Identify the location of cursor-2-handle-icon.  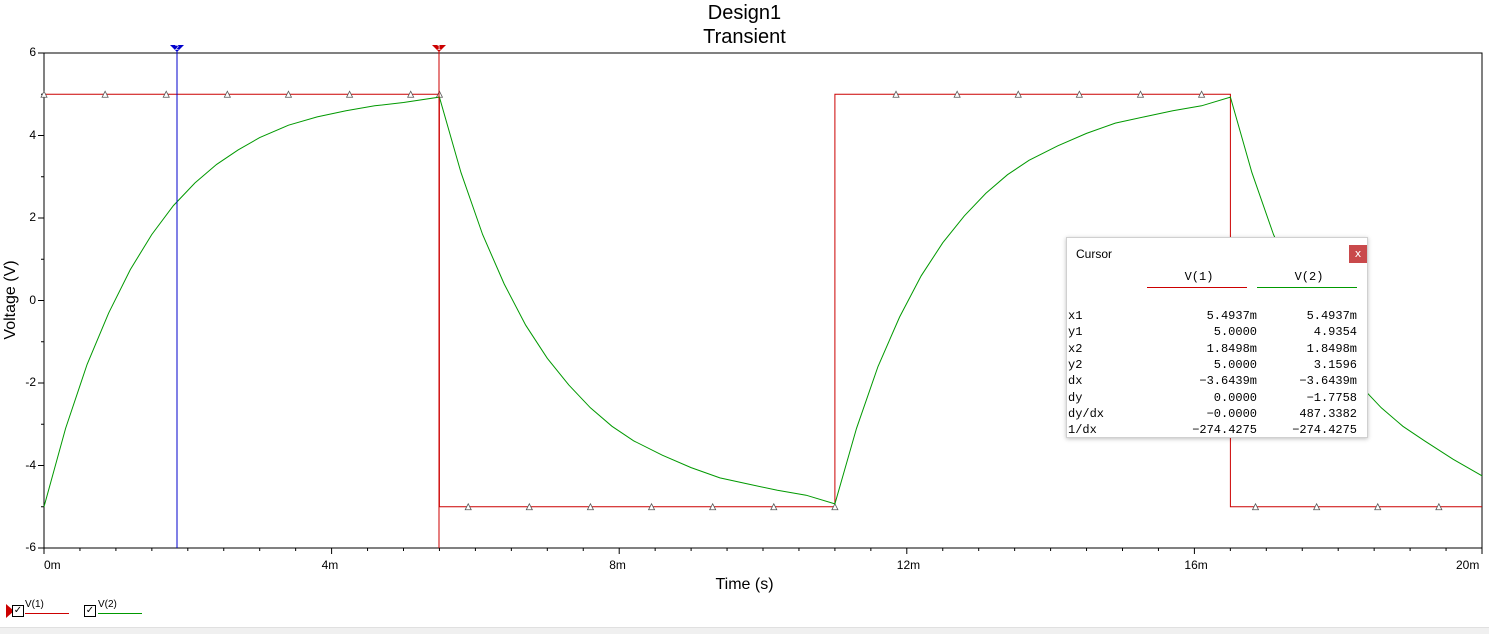
(177, 48).